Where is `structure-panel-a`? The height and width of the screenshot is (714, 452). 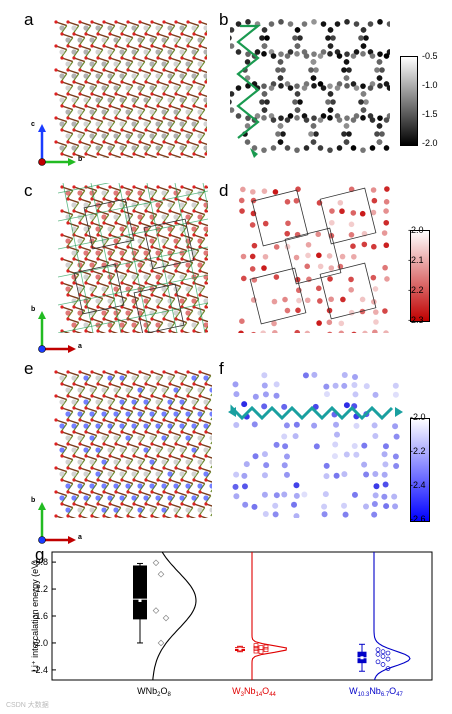
structure-panel-a is located at coordinates (130, 89).